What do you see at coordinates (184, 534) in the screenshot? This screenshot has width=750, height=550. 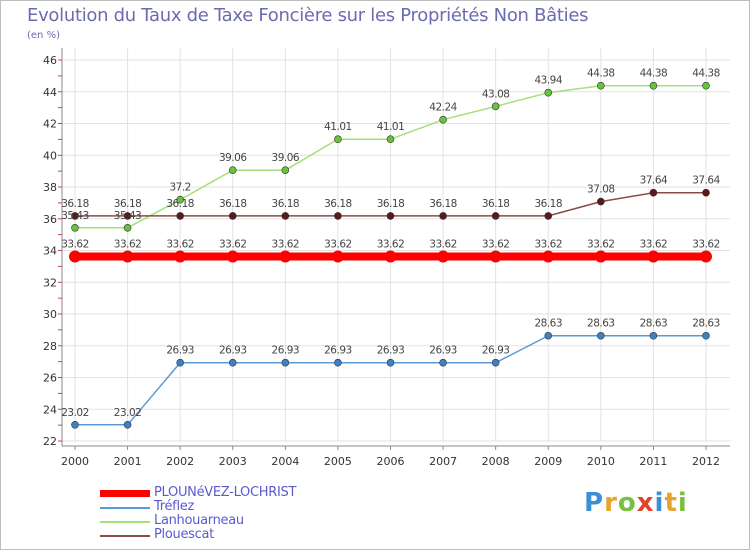 I see `legend-label-plouescat: Plouescat` at bounding box center [184, 534].